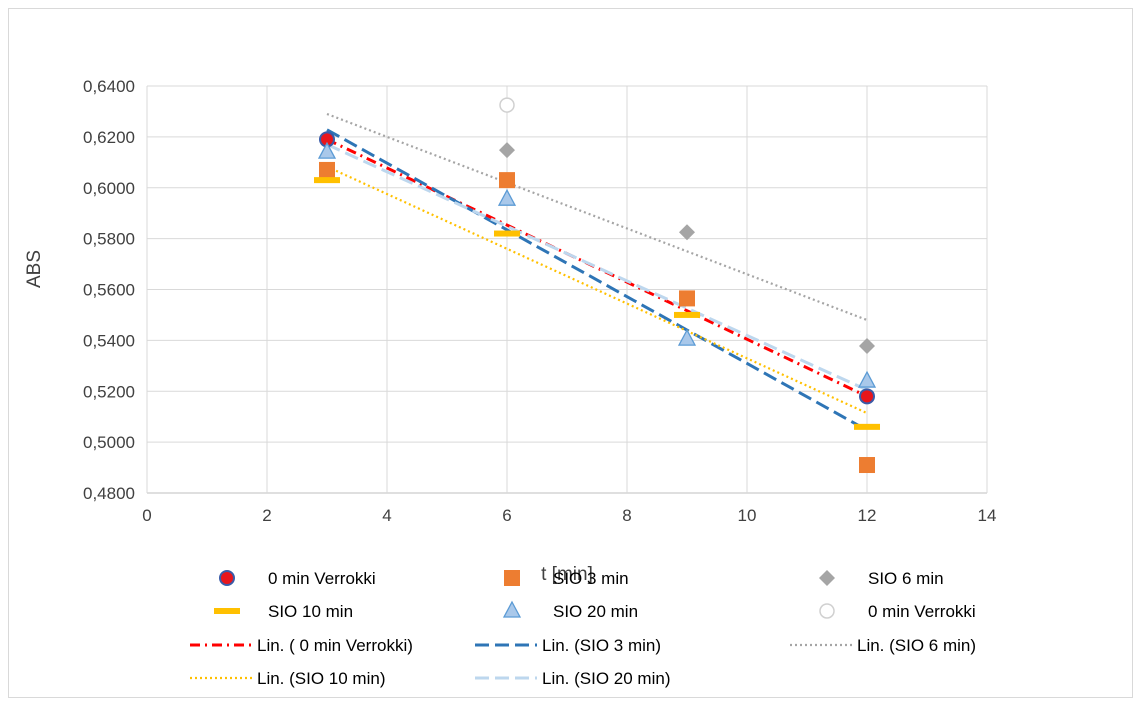 The image size is (1141, 706). What do you see at coordinates (597, 217) in the screenshot?
I see `trendline` at bounding box center [597, 217].